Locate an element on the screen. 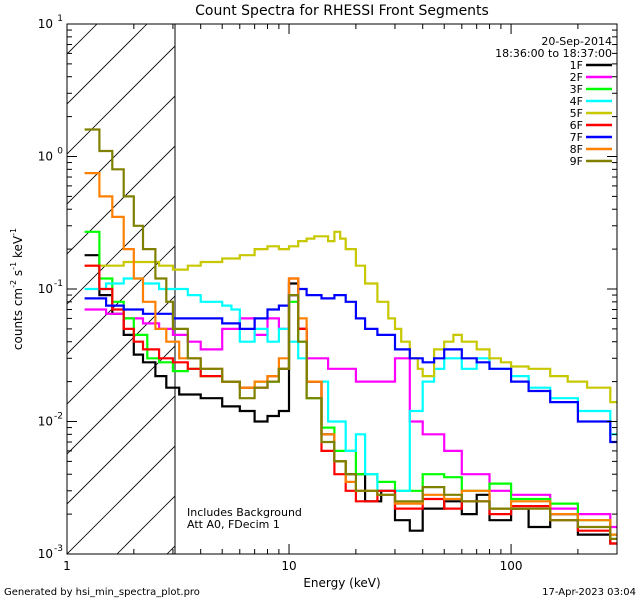 The image size is (640, 600). x-tick-label: 10 is located at coordinates (288, 566).